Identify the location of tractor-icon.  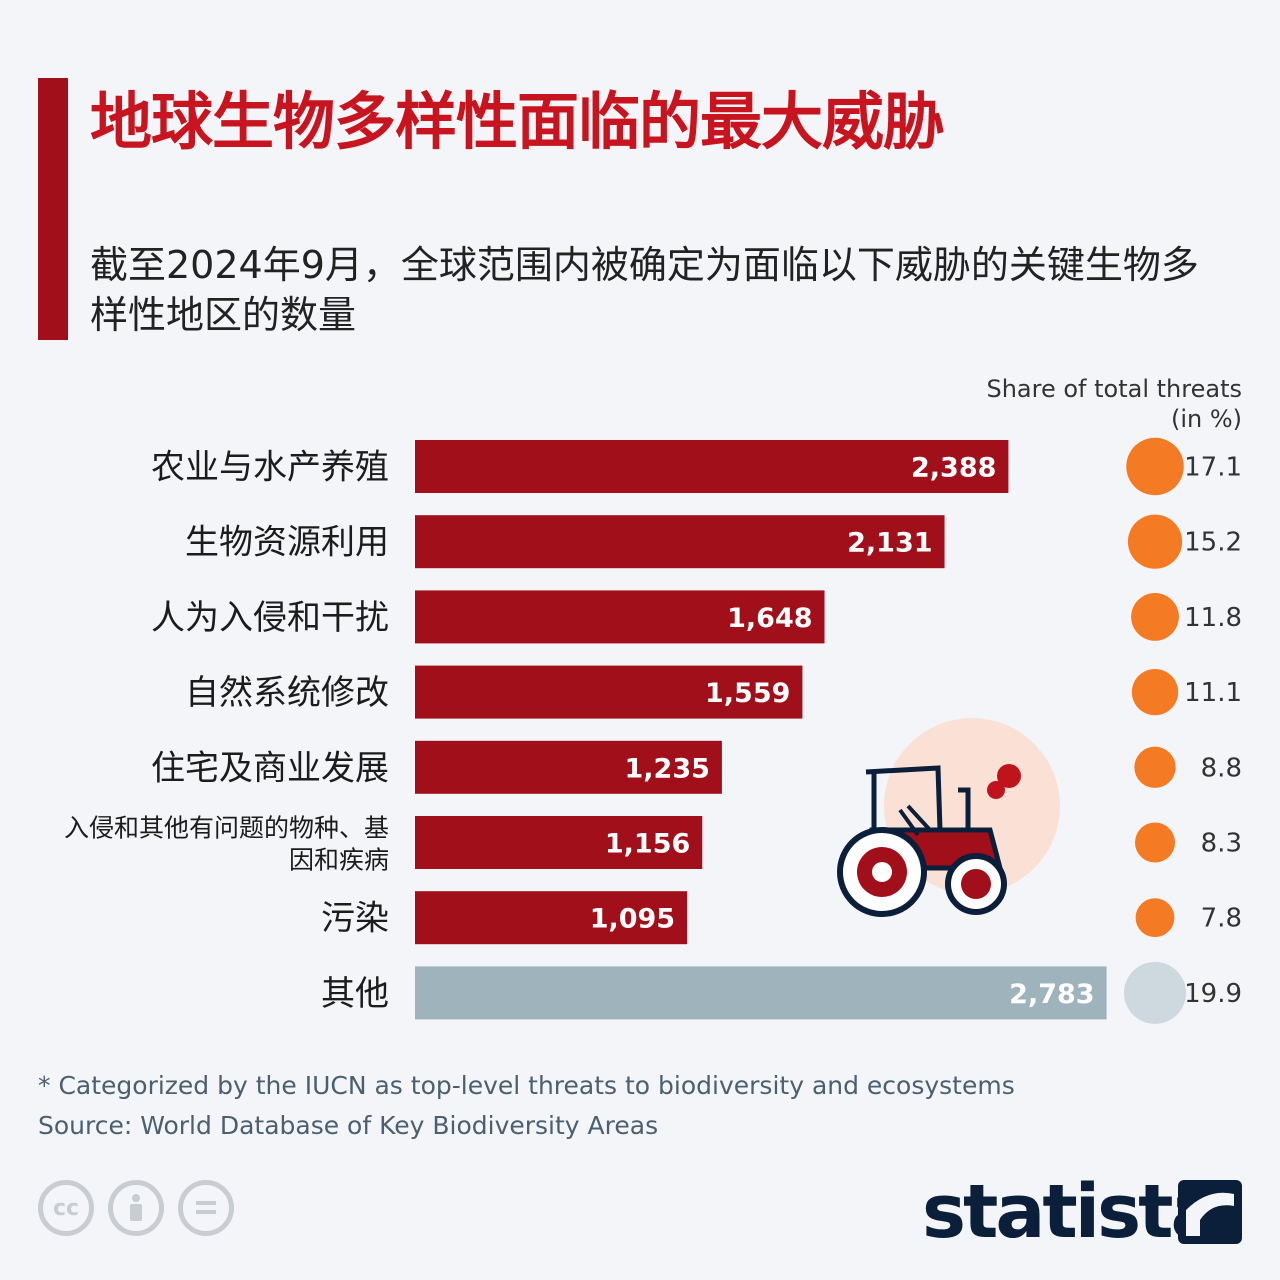
(948, 817).